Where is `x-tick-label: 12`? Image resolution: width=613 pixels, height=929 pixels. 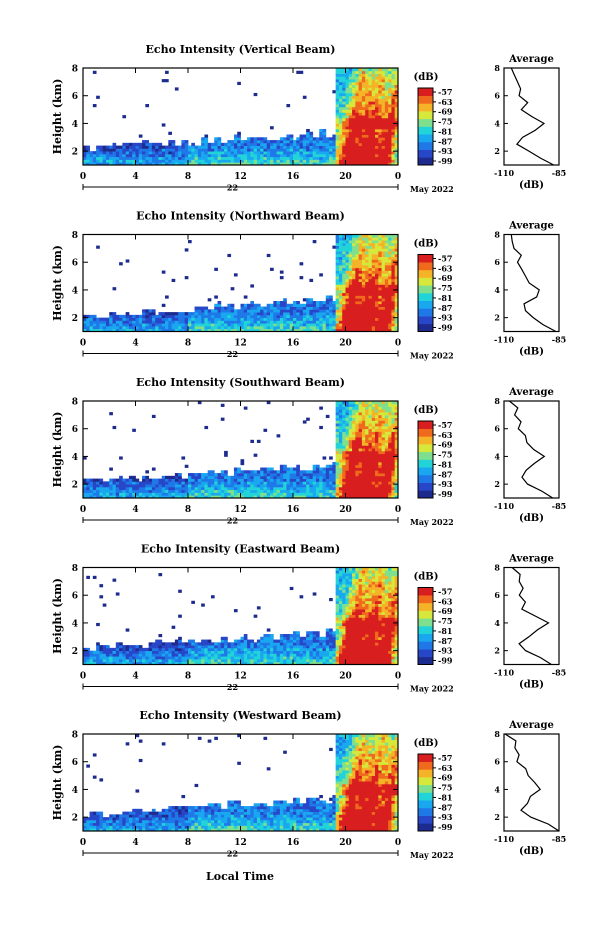 x-tick-label: 12 is located at coordinates (240, 177).